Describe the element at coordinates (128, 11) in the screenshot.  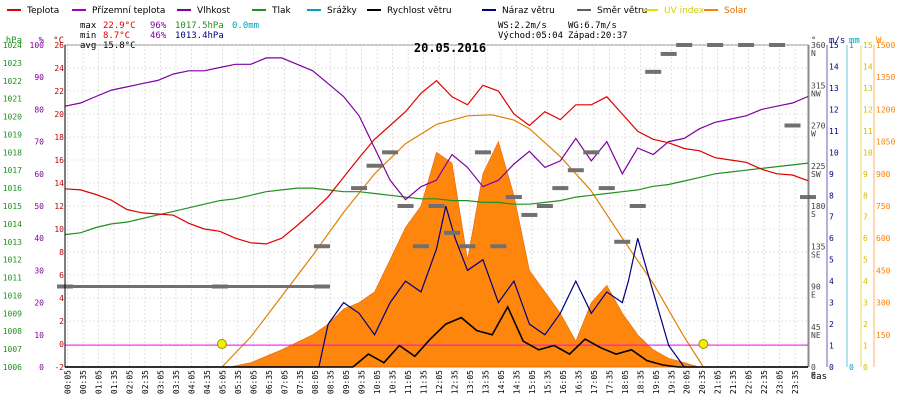
I see `legend-label-feels: Přízemní teplota` at that location.